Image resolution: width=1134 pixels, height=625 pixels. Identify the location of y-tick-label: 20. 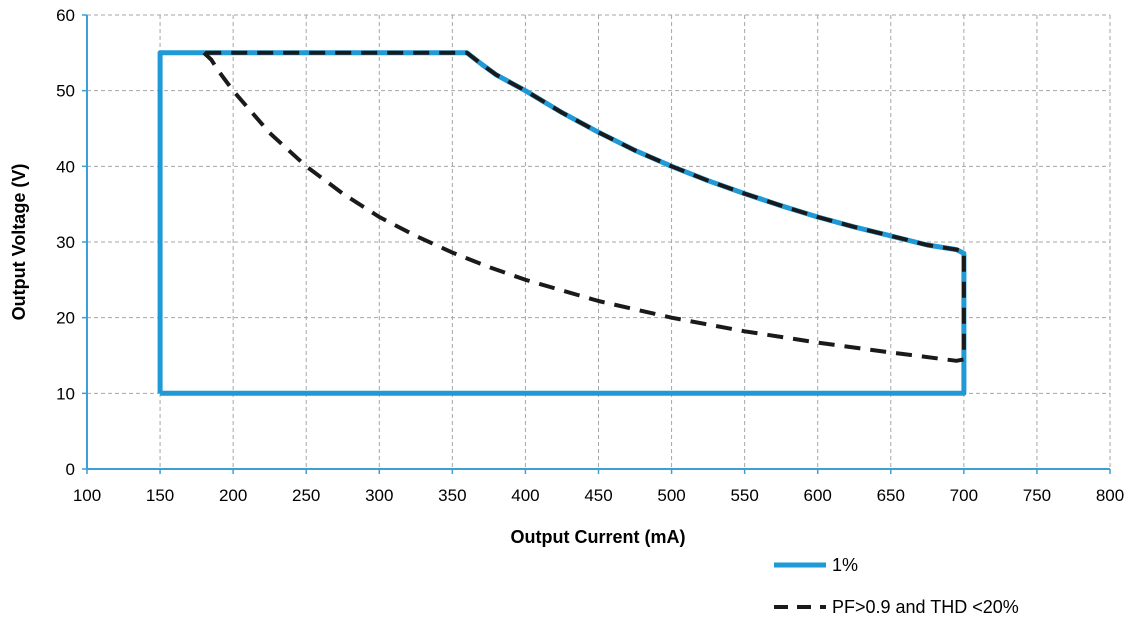
(65, 318).